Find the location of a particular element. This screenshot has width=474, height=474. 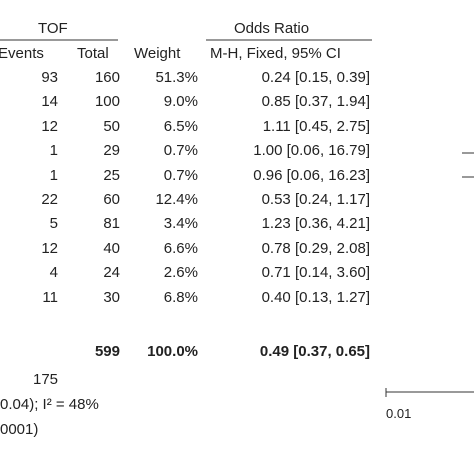

heterogeneity-text: 0.04); I² = 48% is located at coordinates (49, 404).